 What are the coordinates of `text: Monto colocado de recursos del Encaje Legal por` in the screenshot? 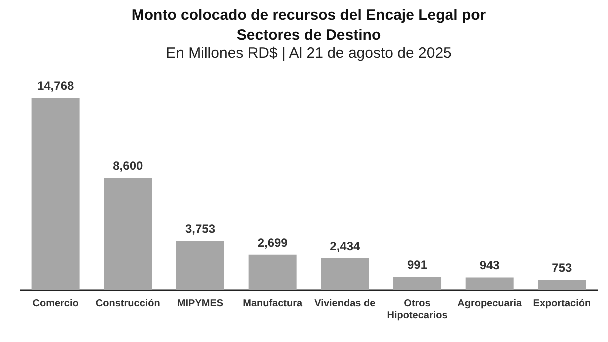 It's located at (309, 15).